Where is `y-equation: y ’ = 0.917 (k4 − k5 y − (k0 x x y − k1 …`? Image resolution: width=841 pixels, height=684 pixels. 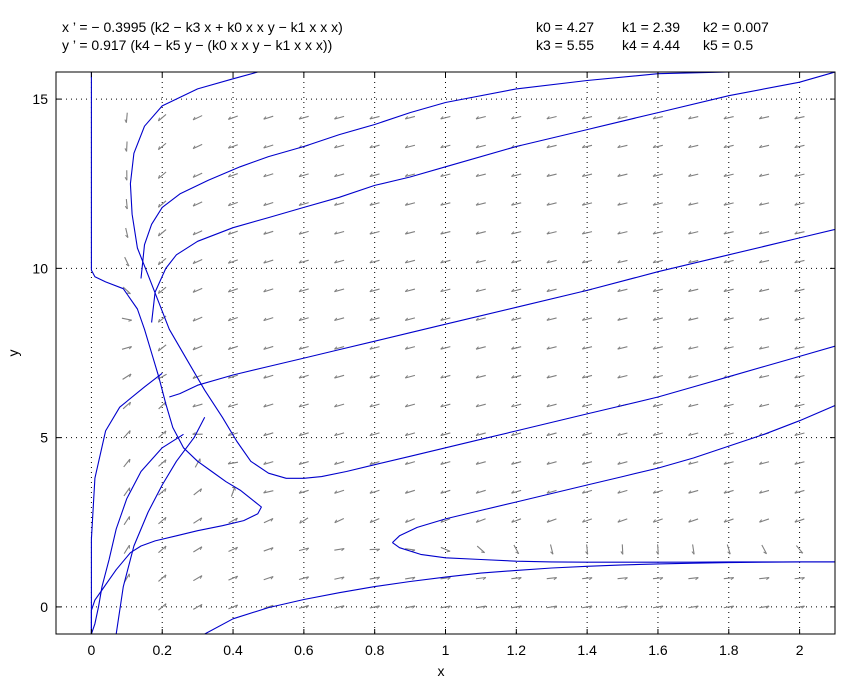 y-equation: y ’ = 0.917 (k4 − k5 y − (k0 x x y − k1 … is located at coordinates (197, 45).